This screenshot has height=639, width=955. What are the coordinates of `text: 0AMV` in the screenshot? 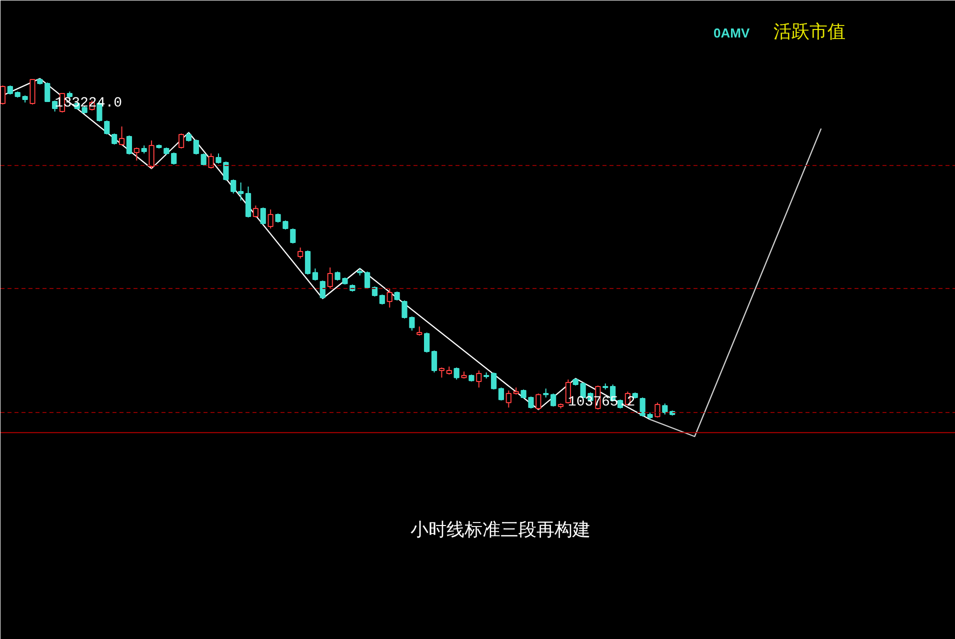 It's located at (732, 33).